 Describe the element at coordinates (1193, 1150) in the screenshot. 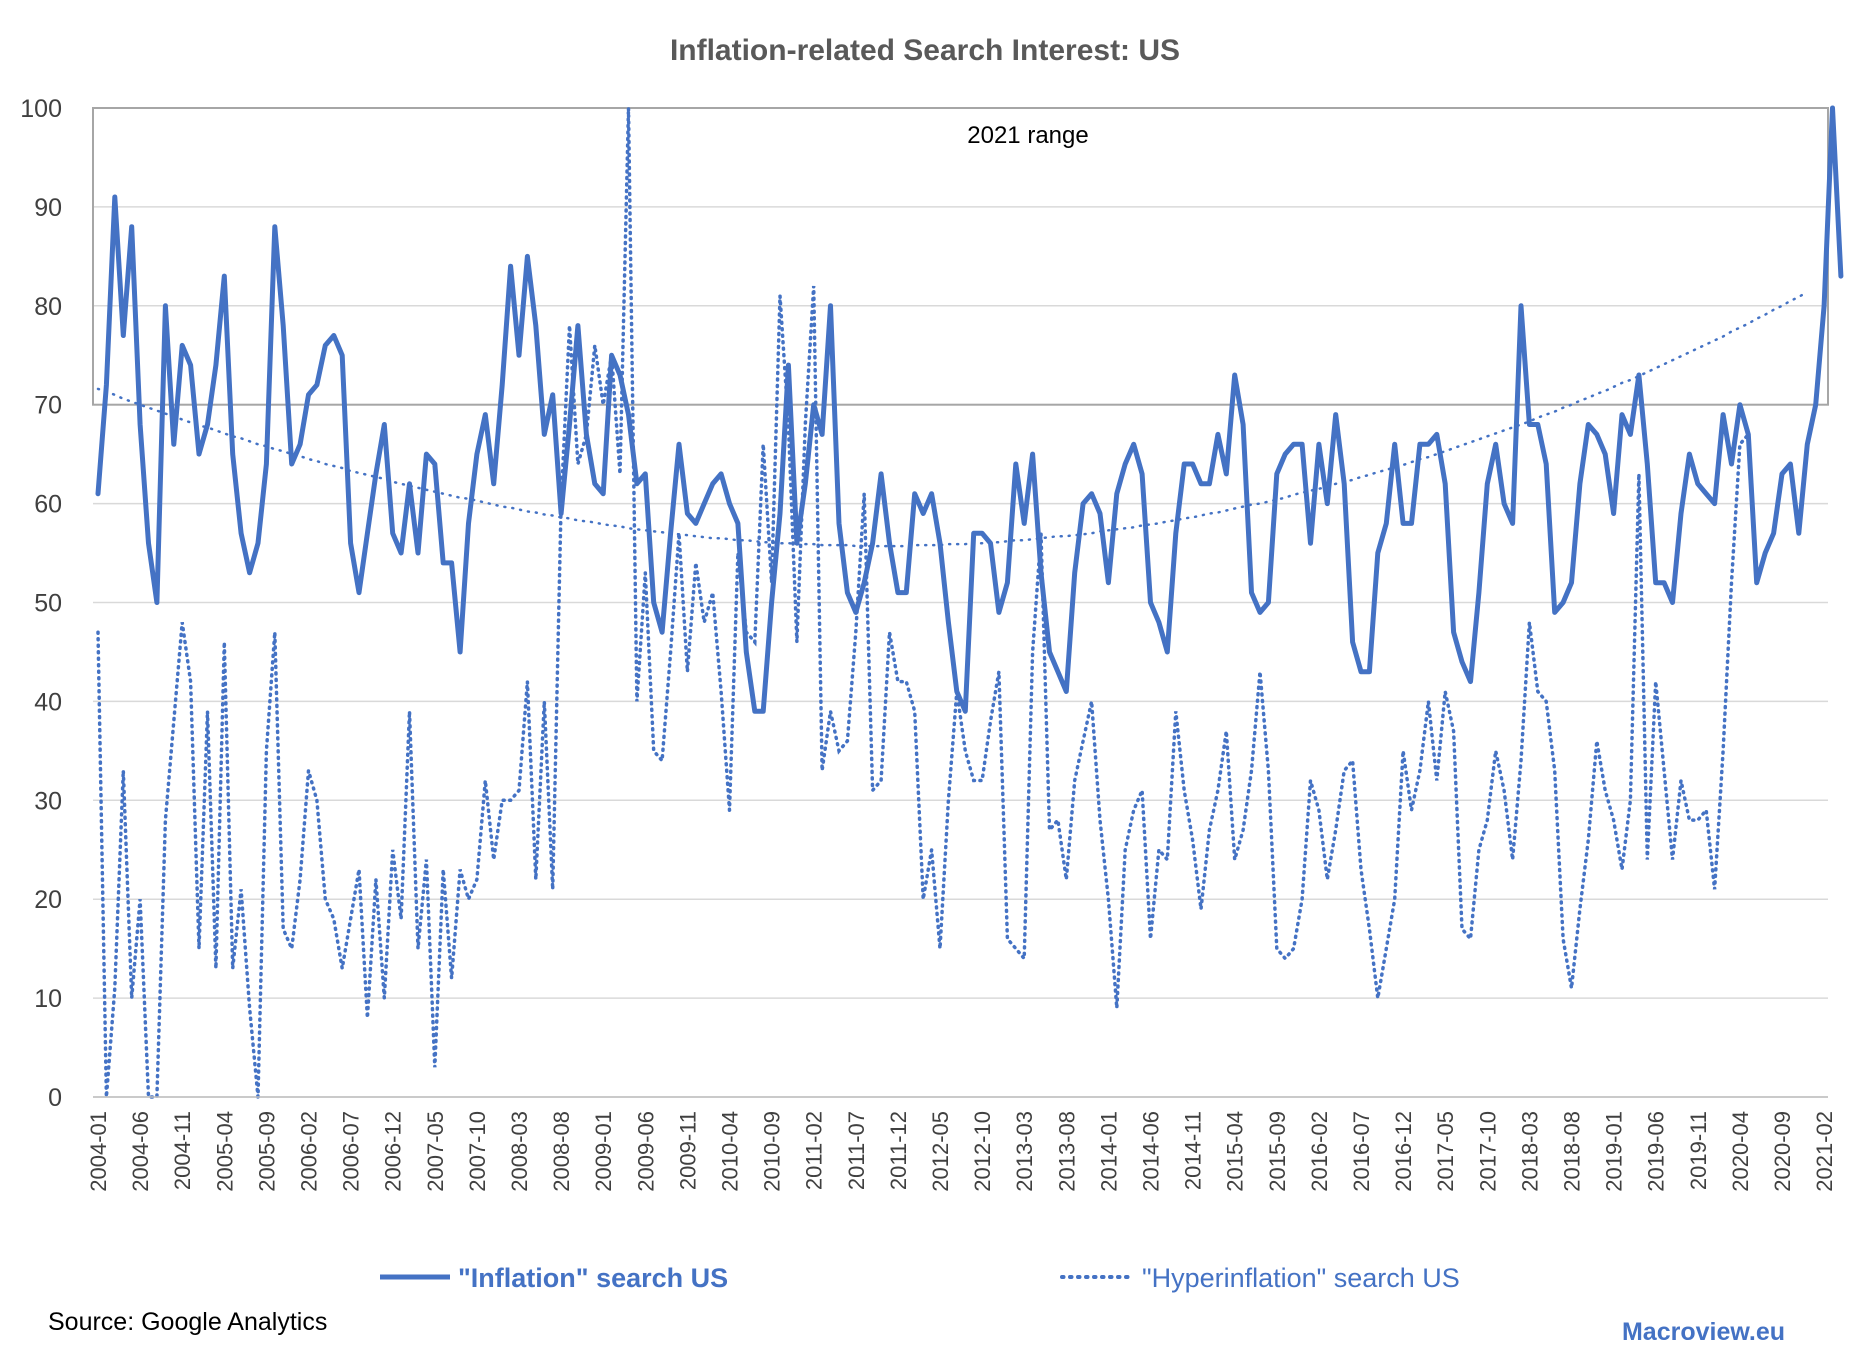

I see `x-tick-label-2014-11: 2014-11` at that location.